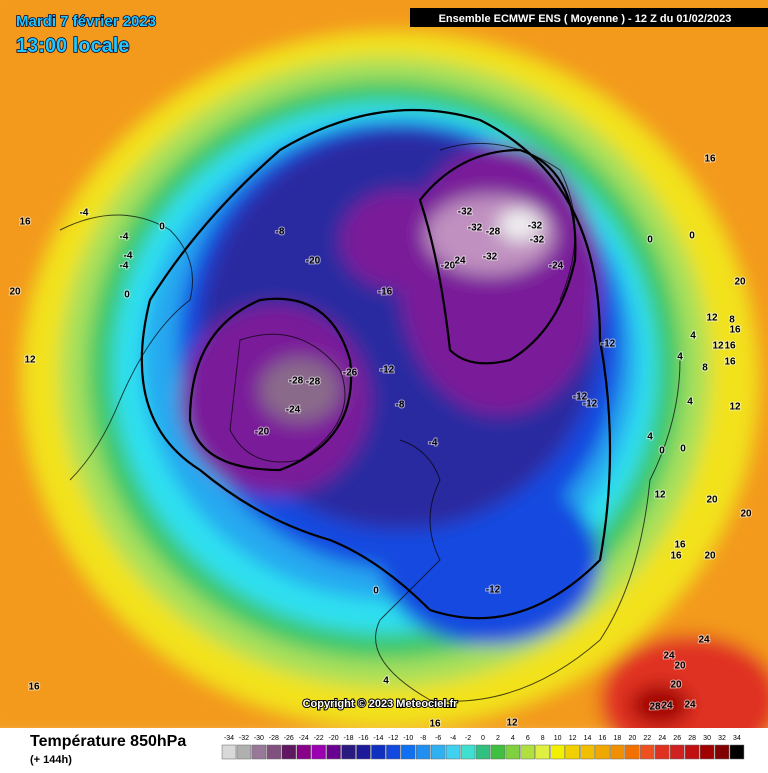  Describe the element at coordinates (313, 382) in the screenshot. I see `contour-label: -28` at that location.